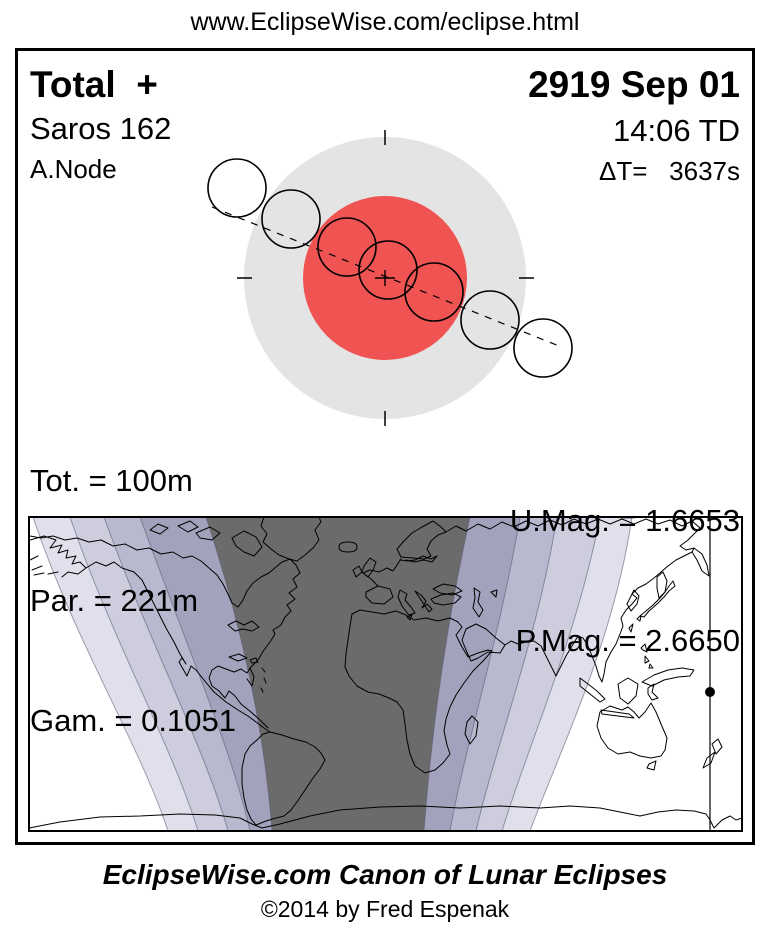  What do you see at coordinates (669, 171) in the screenshot?
I see `delta-t-value: ΔT= 3637s` at bounding box center [669, 171].